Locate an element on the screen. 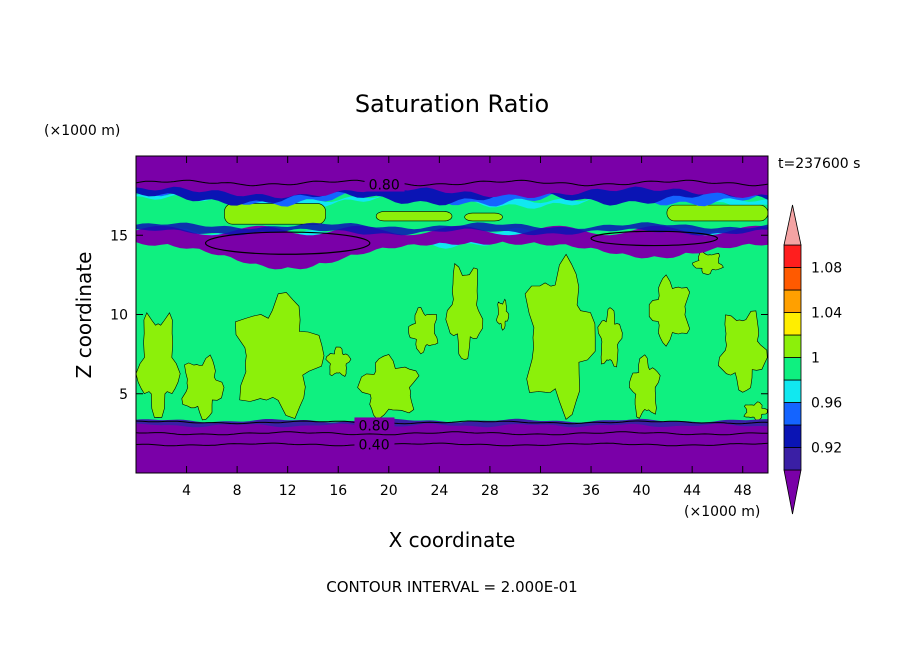  x-tick-label: 4 is located at coordinates (186, 491).